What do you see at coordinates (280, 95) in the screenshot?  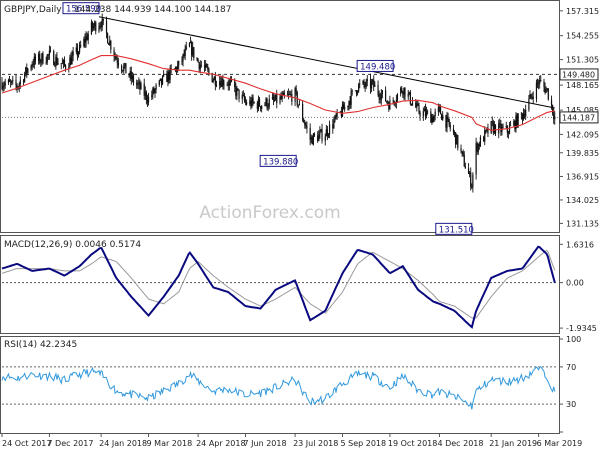 I see `price-reference-lines` at bounding box center [280, 95].